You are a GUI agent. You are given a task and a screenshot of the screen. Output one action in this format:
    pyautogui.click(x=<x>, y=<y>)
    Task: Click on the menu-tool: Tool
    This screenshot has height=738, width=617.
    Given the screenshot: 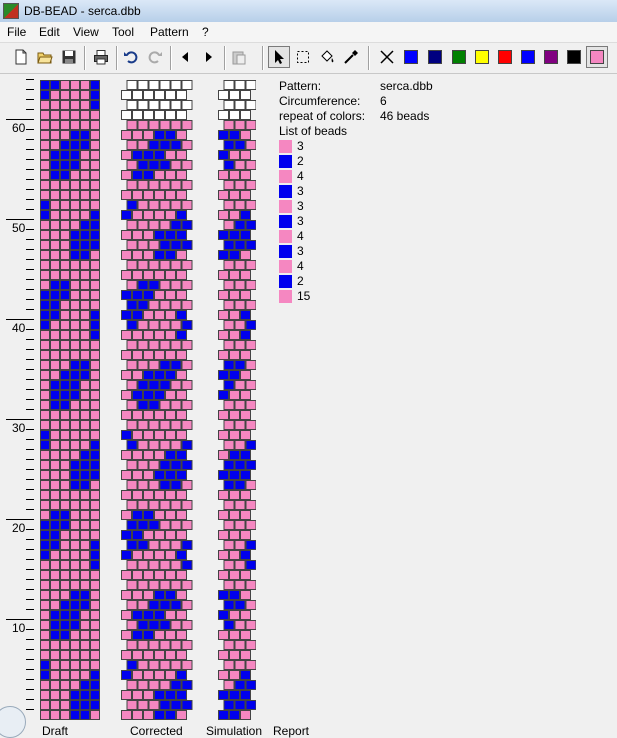 What is the action you would take?
    pyautogui.click(x=123, y=32)
    